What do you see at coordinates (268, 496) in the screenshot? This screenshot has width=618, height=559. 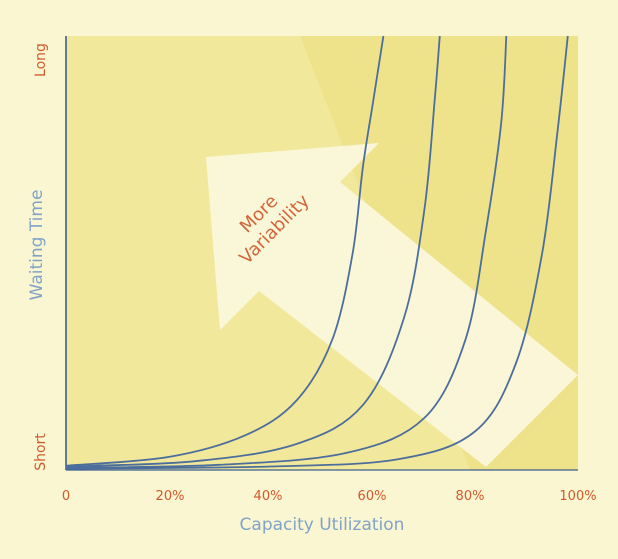 I see `x-tick-label-40: 40%` at bounding box center [268, 496].